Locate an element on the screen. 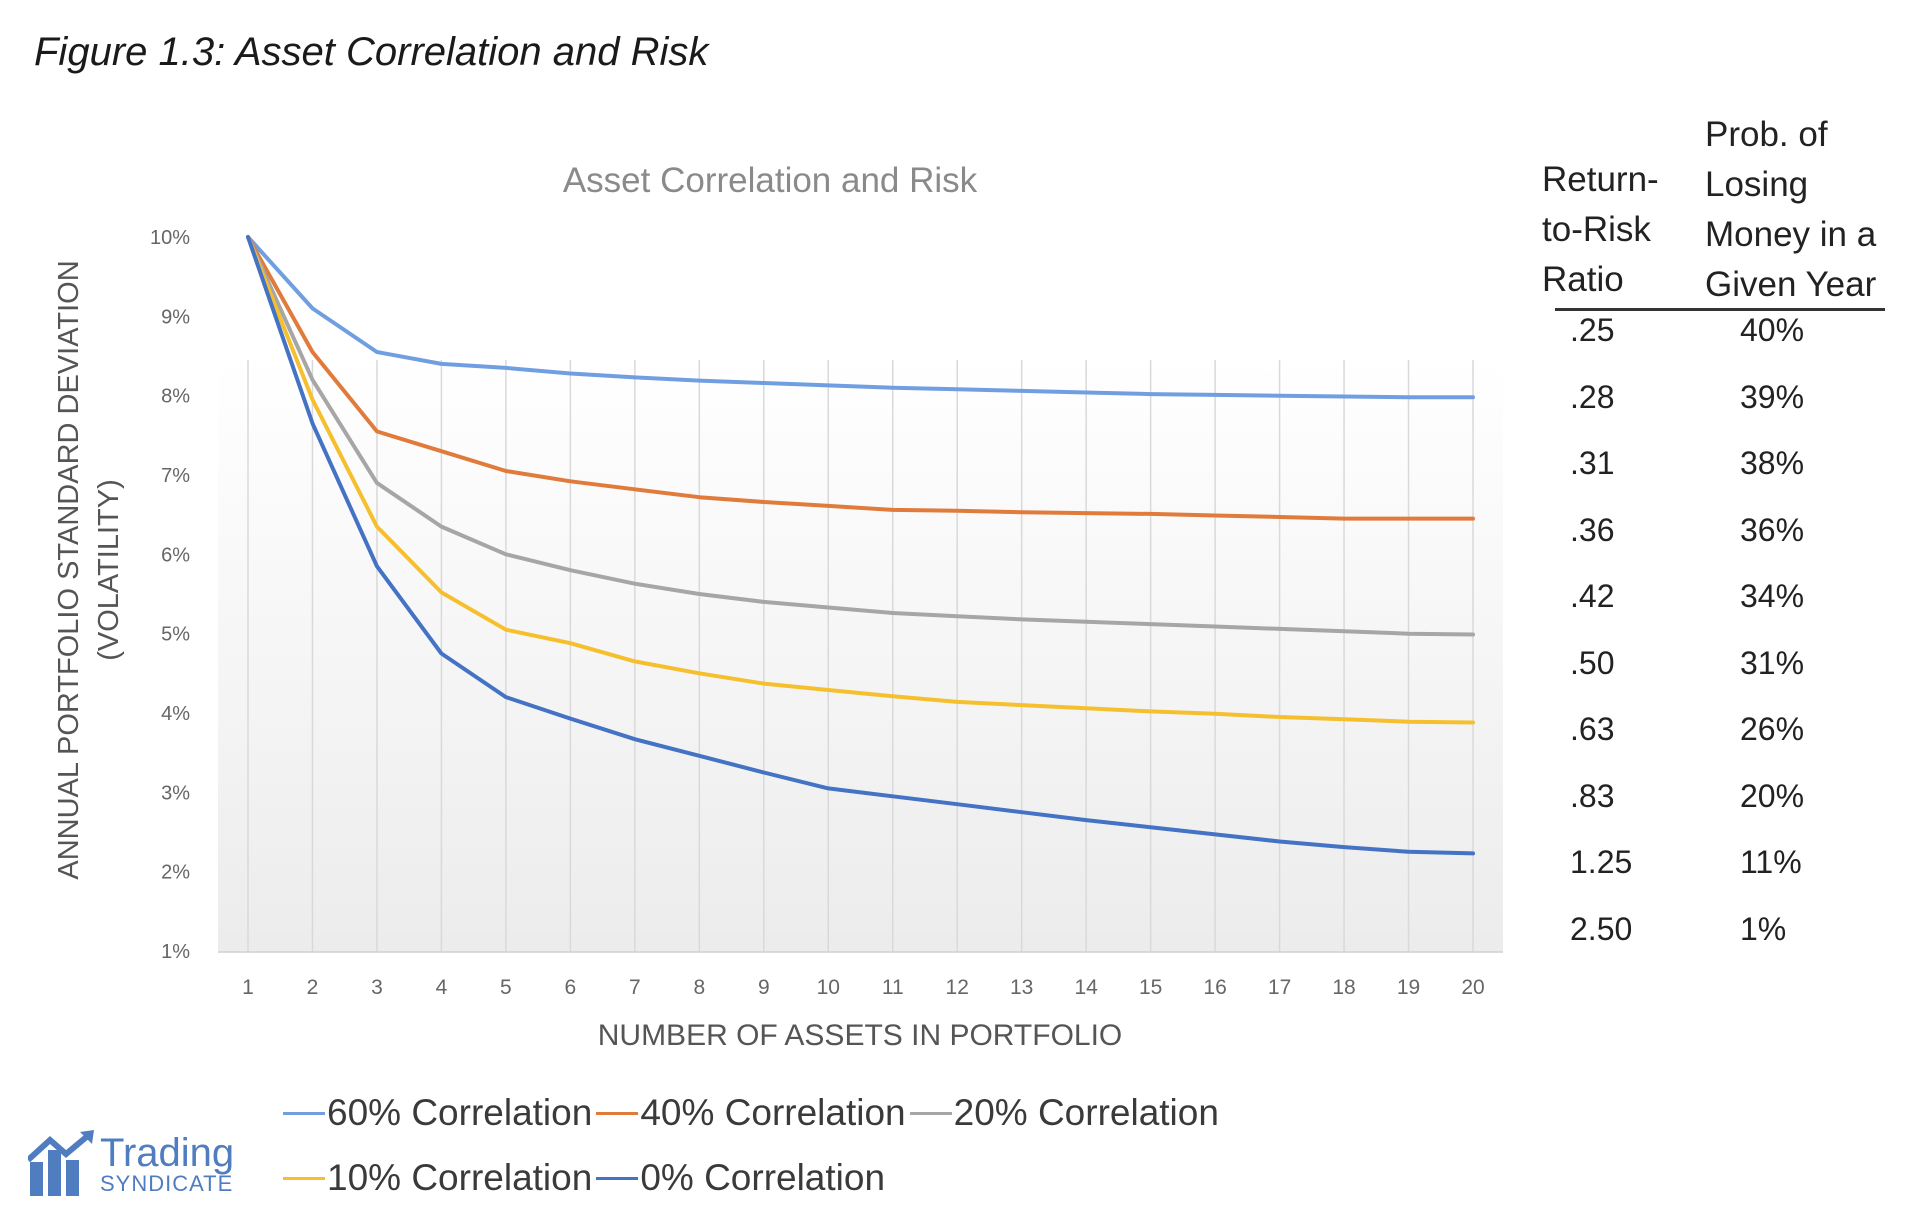 The width and height of the screenshot is (1920, 1221). table-cell-ratio: 1.25 is located at coordinates (1601, 862).